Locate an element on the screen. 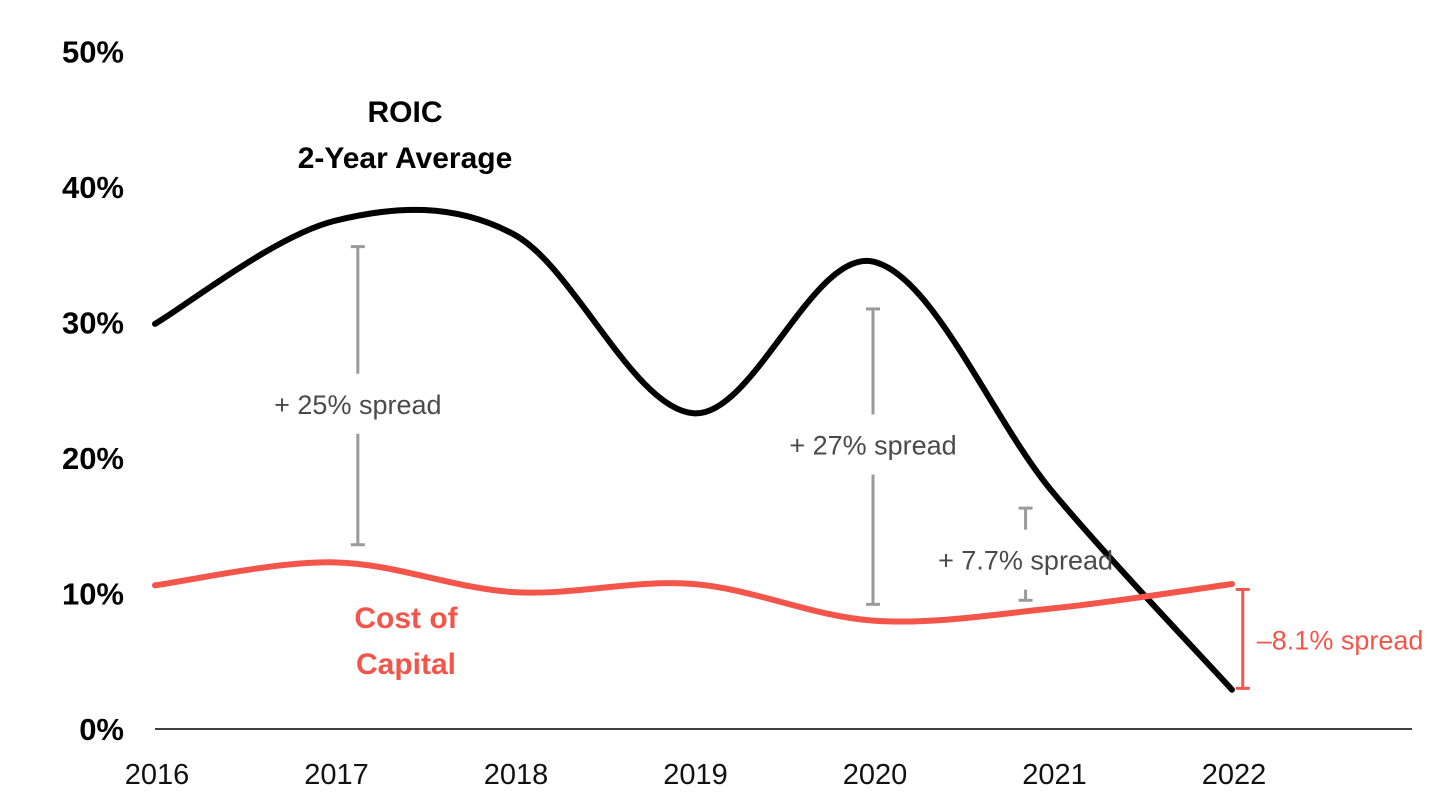 The width and height of the screenshot is (1456, 812). spread-annotation: + 7.7% spread is located at coordinates (1025, 554).